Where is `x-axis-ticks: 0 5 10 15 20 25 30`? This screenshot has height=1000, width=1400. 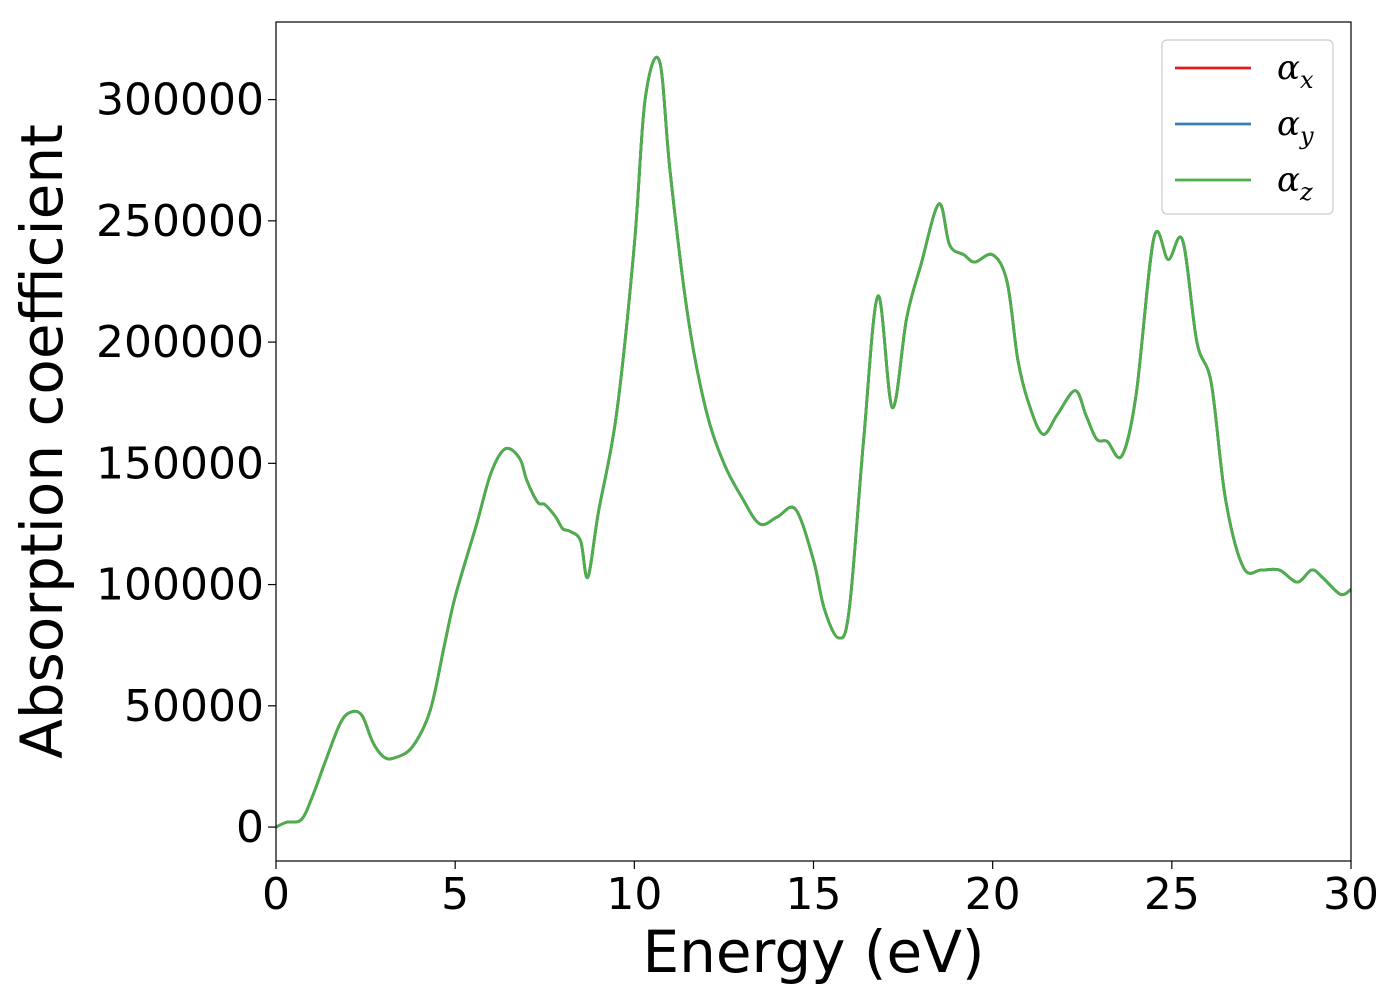
x-axis-ticks: 0 5 10 15 20 25 30 is located at coordinates (820, 890).